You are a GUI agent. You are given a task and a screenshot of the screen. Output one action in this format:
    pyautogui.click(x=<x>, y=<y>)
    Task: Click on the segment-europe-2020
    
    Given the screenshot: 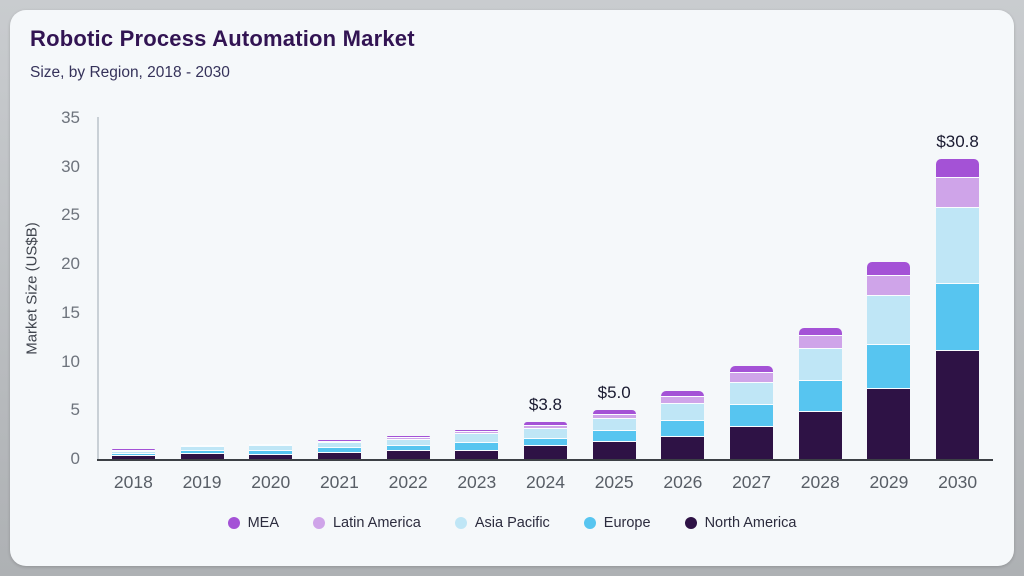 What is the action you would take?
    pyautogui.click(x=271, y=451)
    